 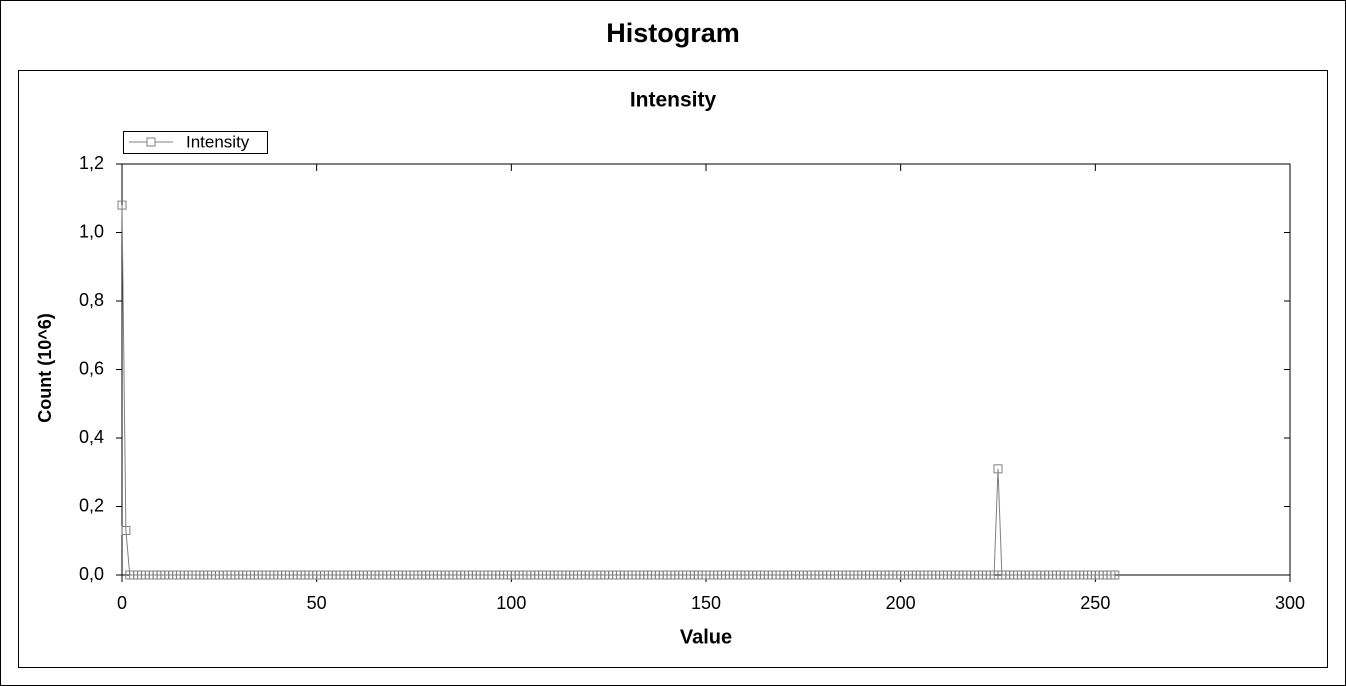 I want to click on y-tick-label: 1,0, so click(x=91, y=231).